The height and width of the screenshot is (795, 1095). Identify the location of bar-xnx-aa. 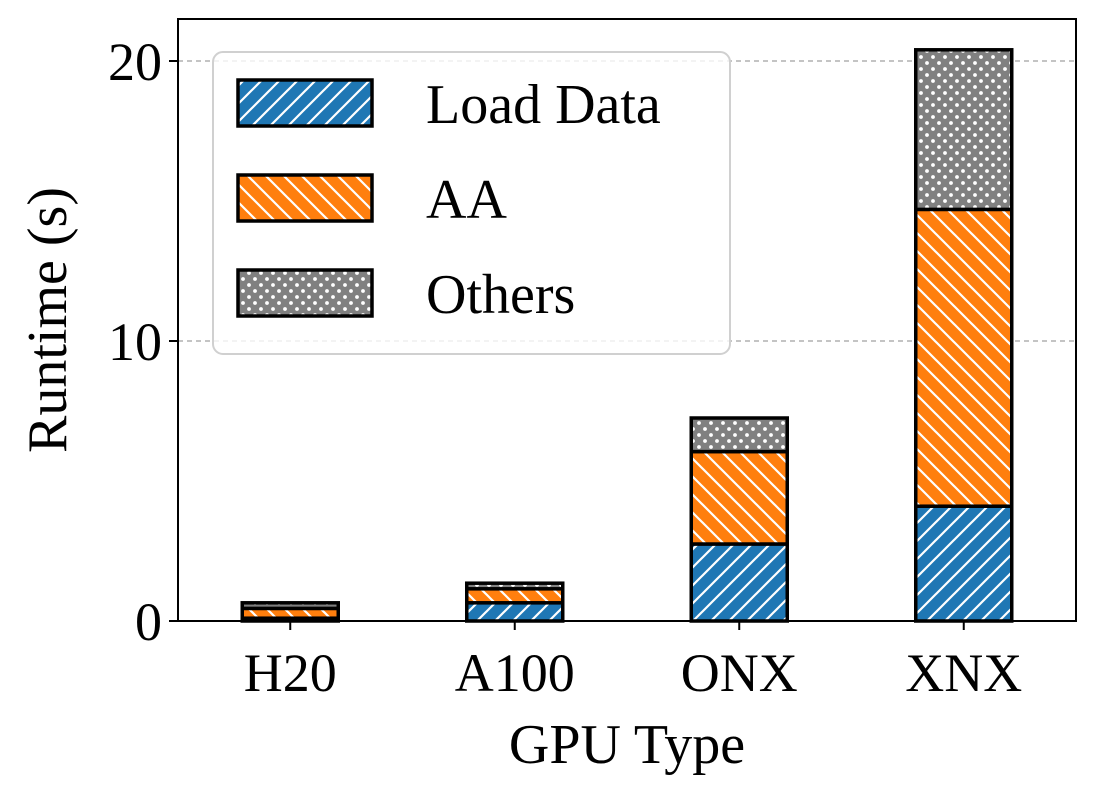
(964, 357).